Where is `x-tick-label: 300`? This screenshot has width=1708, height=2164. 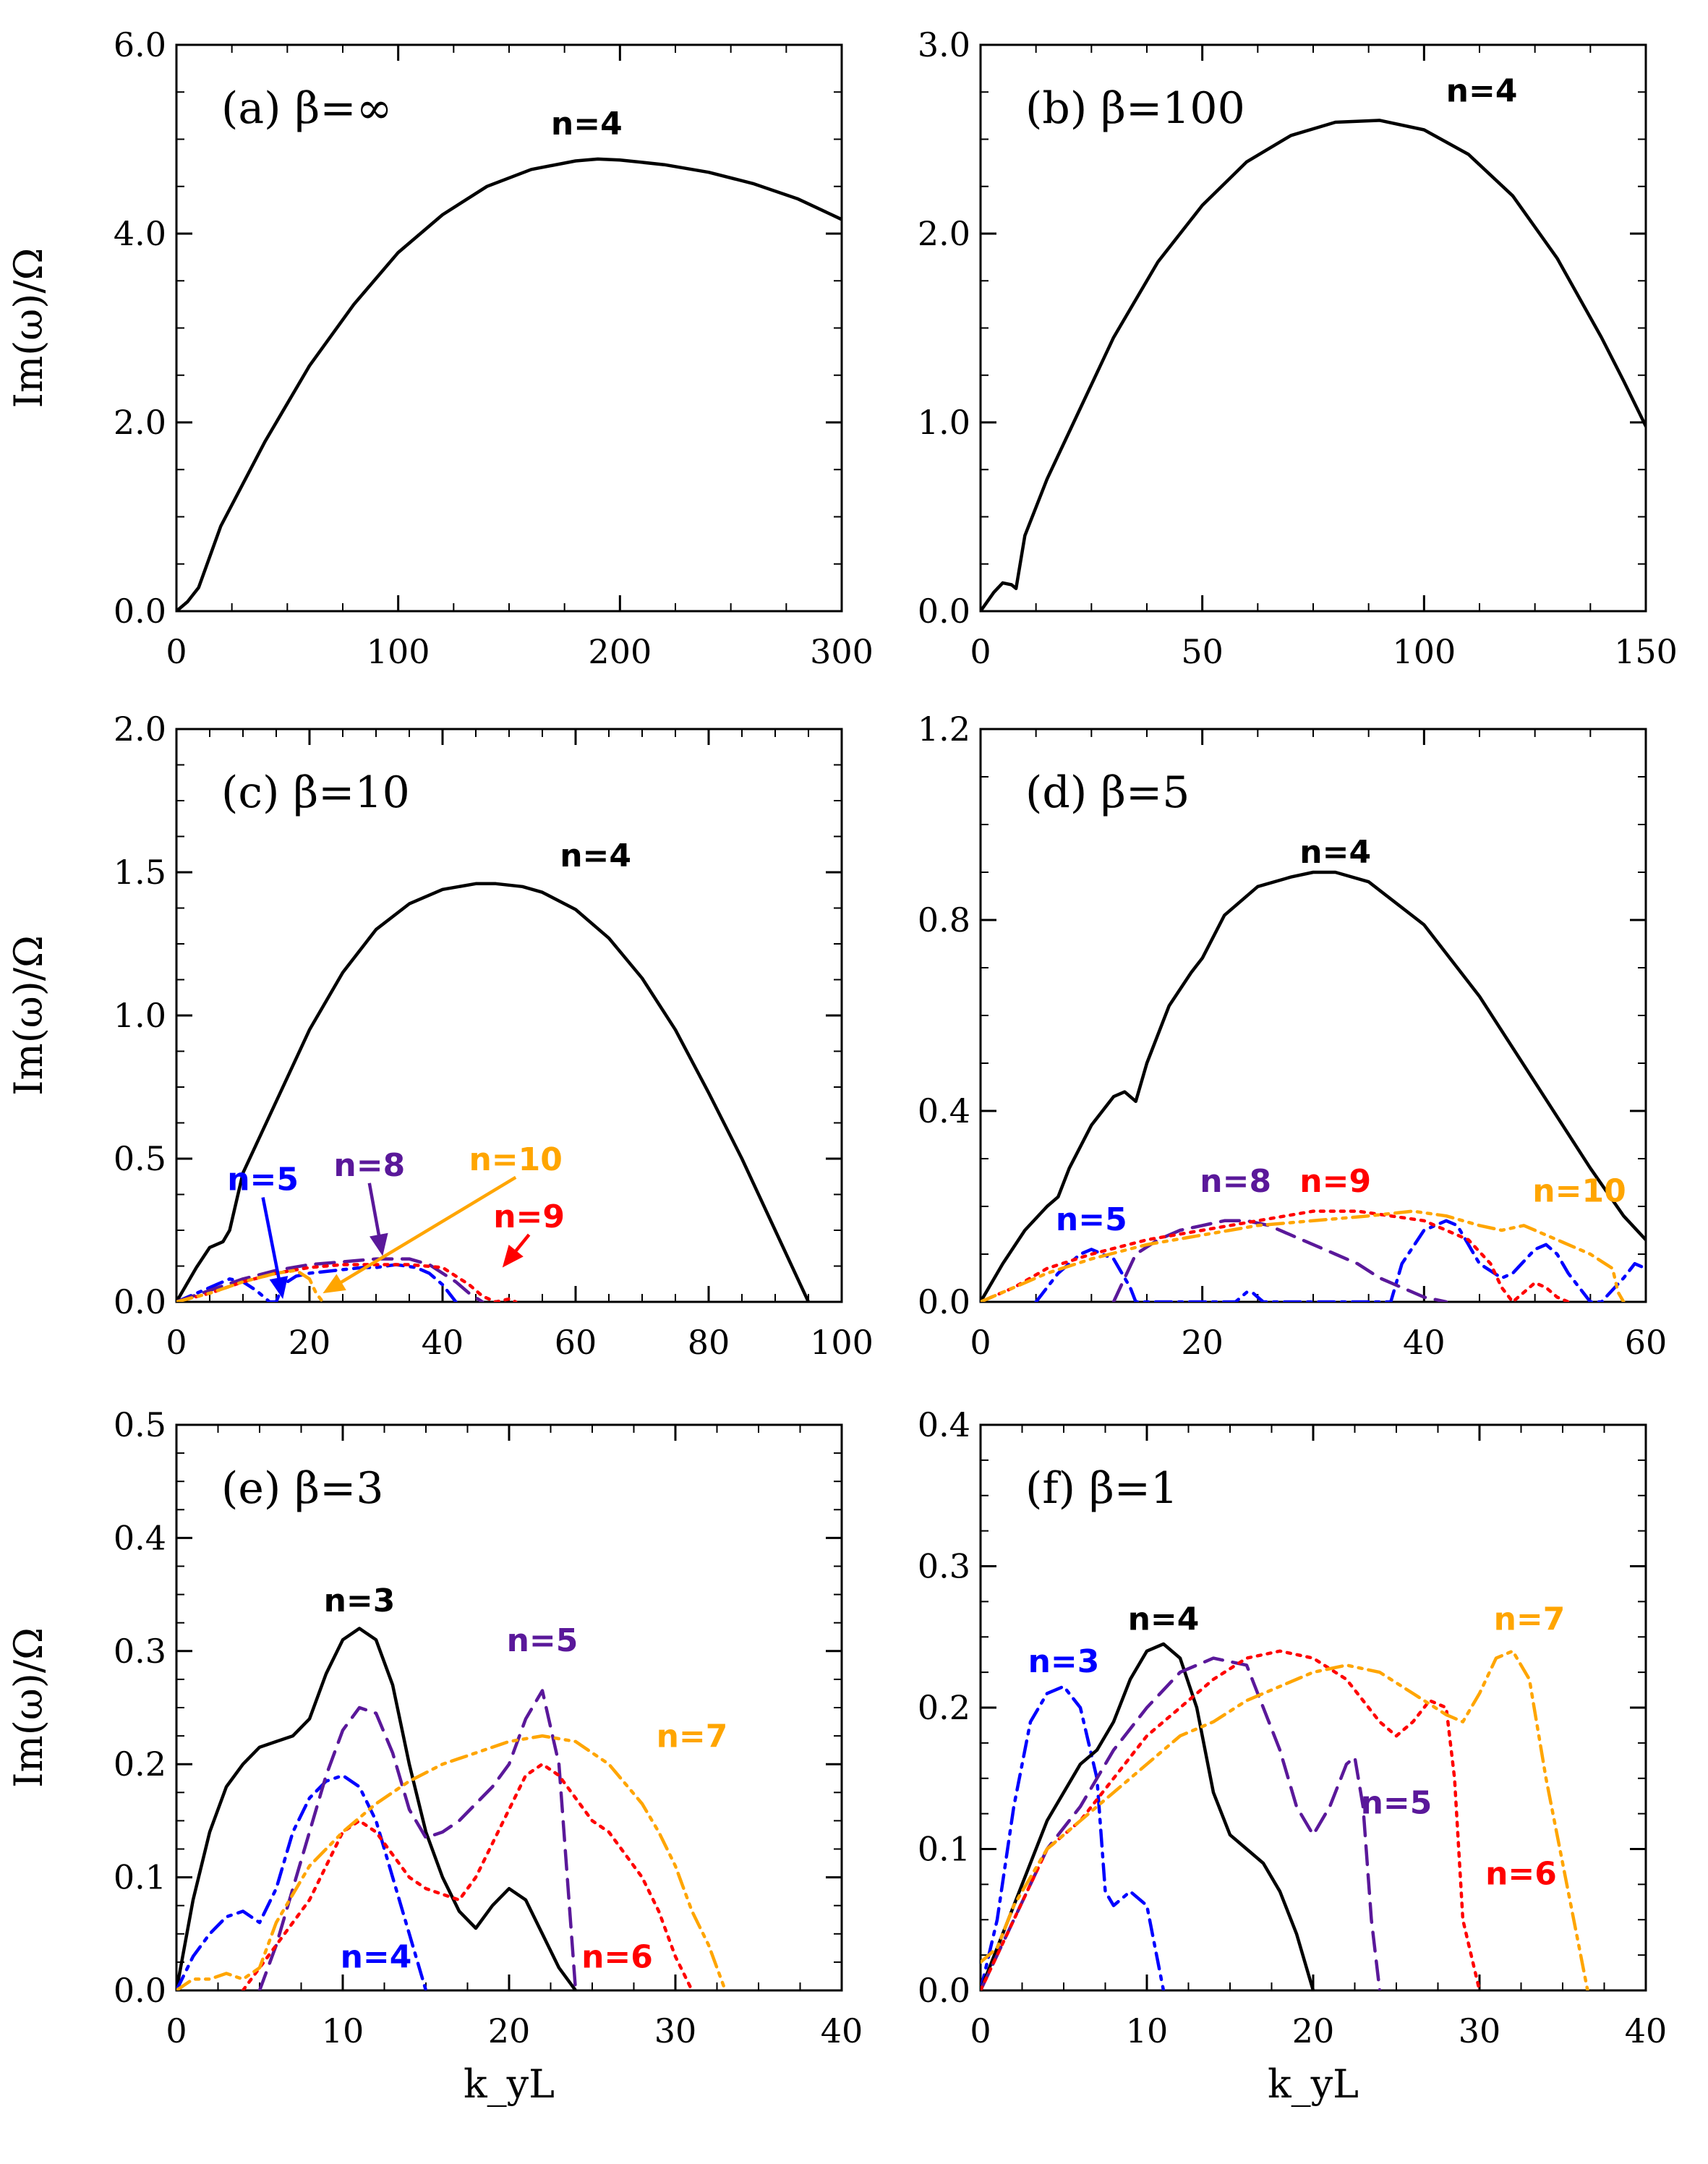 x-tick-label: 300 is located at coordinates (842, 651).